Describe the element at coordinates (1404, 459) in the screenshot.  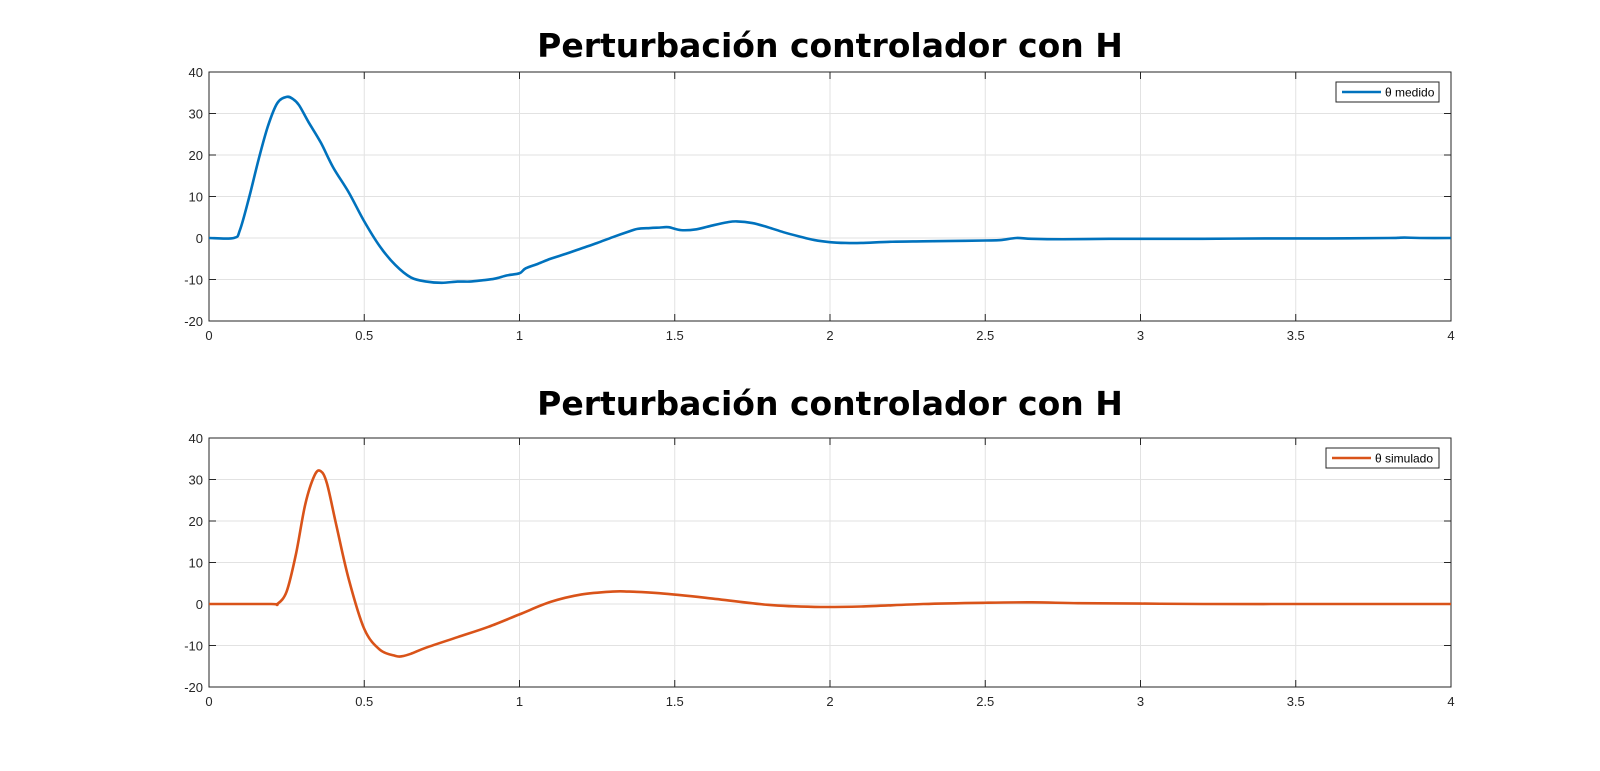
I see `legend-label: θ simulado` at that location.